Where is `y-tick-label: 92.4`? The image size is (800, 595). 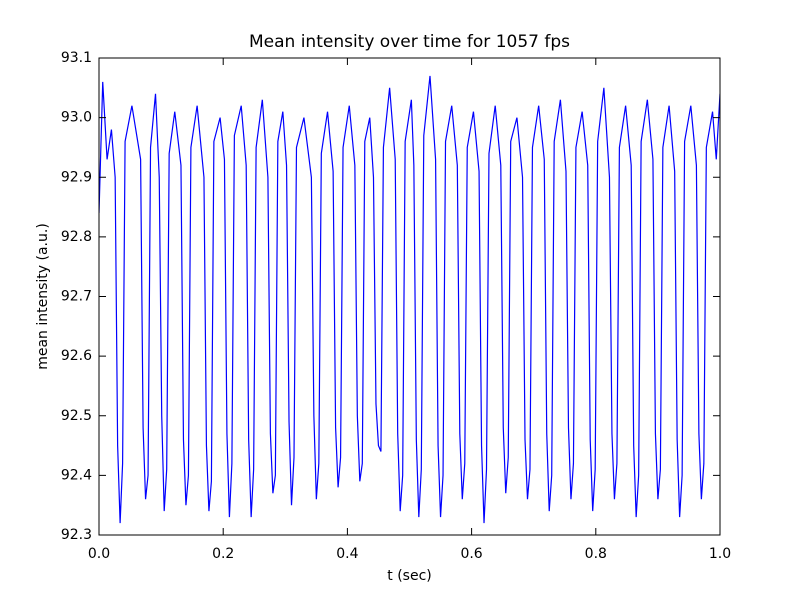
y-tick-label: 92.4 is located at coordinates (76, 475).